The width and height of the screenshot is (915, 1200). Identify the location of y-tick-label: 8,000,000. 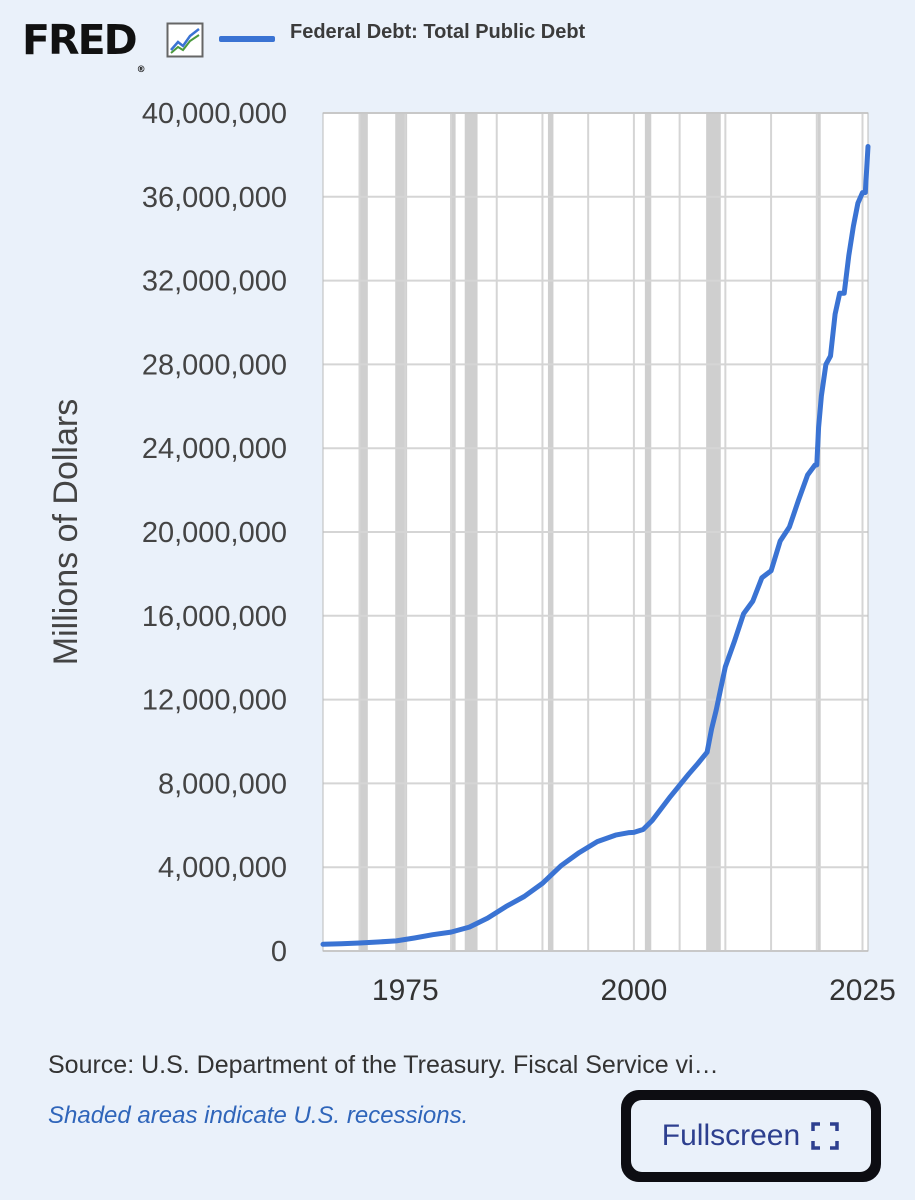
(222, 784).